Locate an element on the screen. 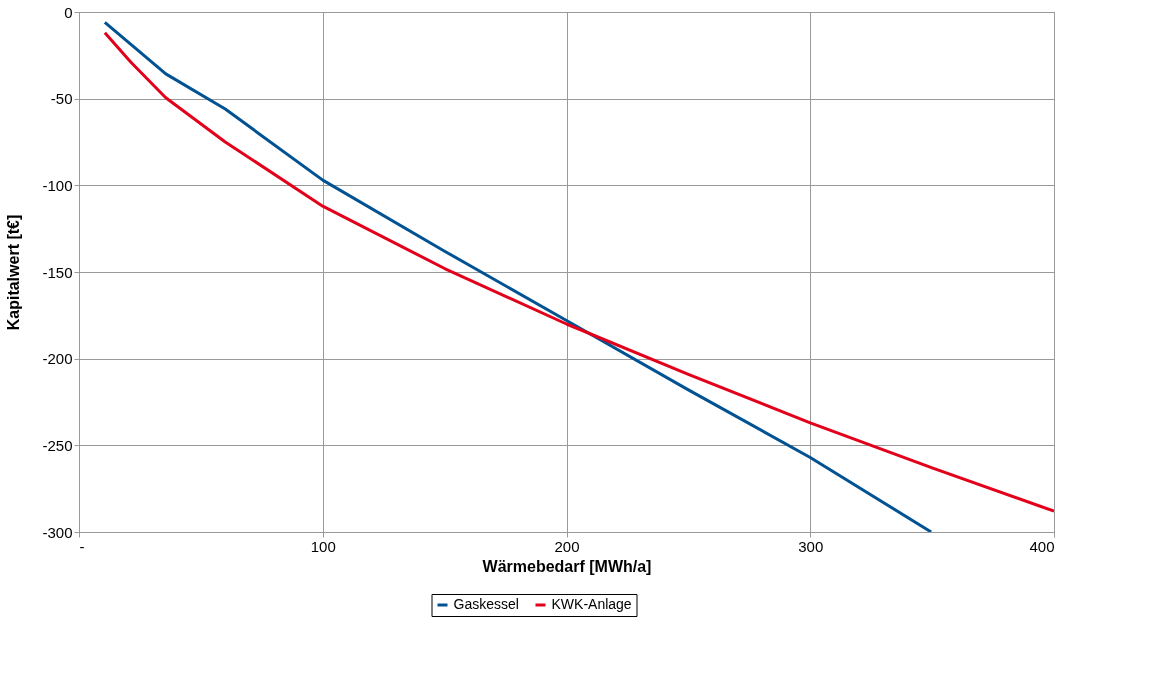 The width and height of the screenshot is (1175, 681). y-tick-label: -150 is located at coordinates (57, 272).